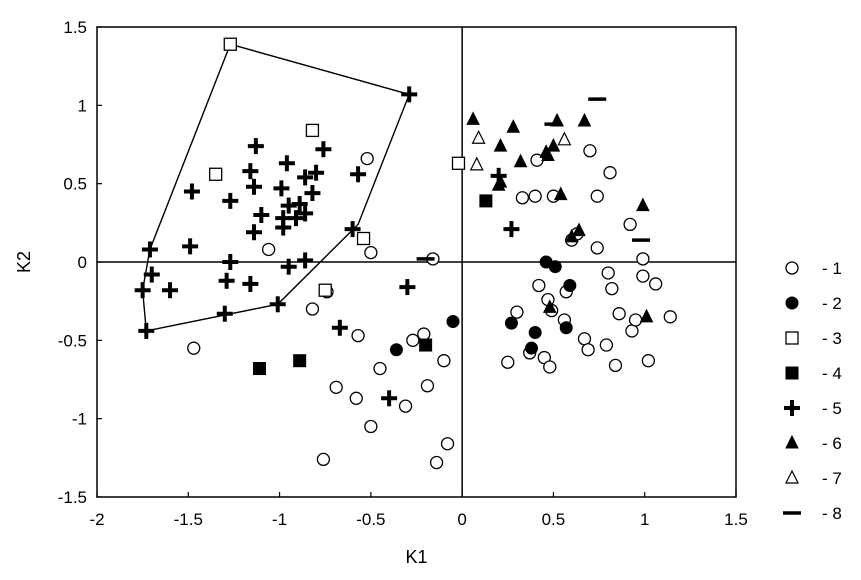 Image resolution: width=861 pixels, height=580 pixels. Describe the element at coordinates (24, 262) in the screenshot. I see `y-axis-title: K2` at that location.